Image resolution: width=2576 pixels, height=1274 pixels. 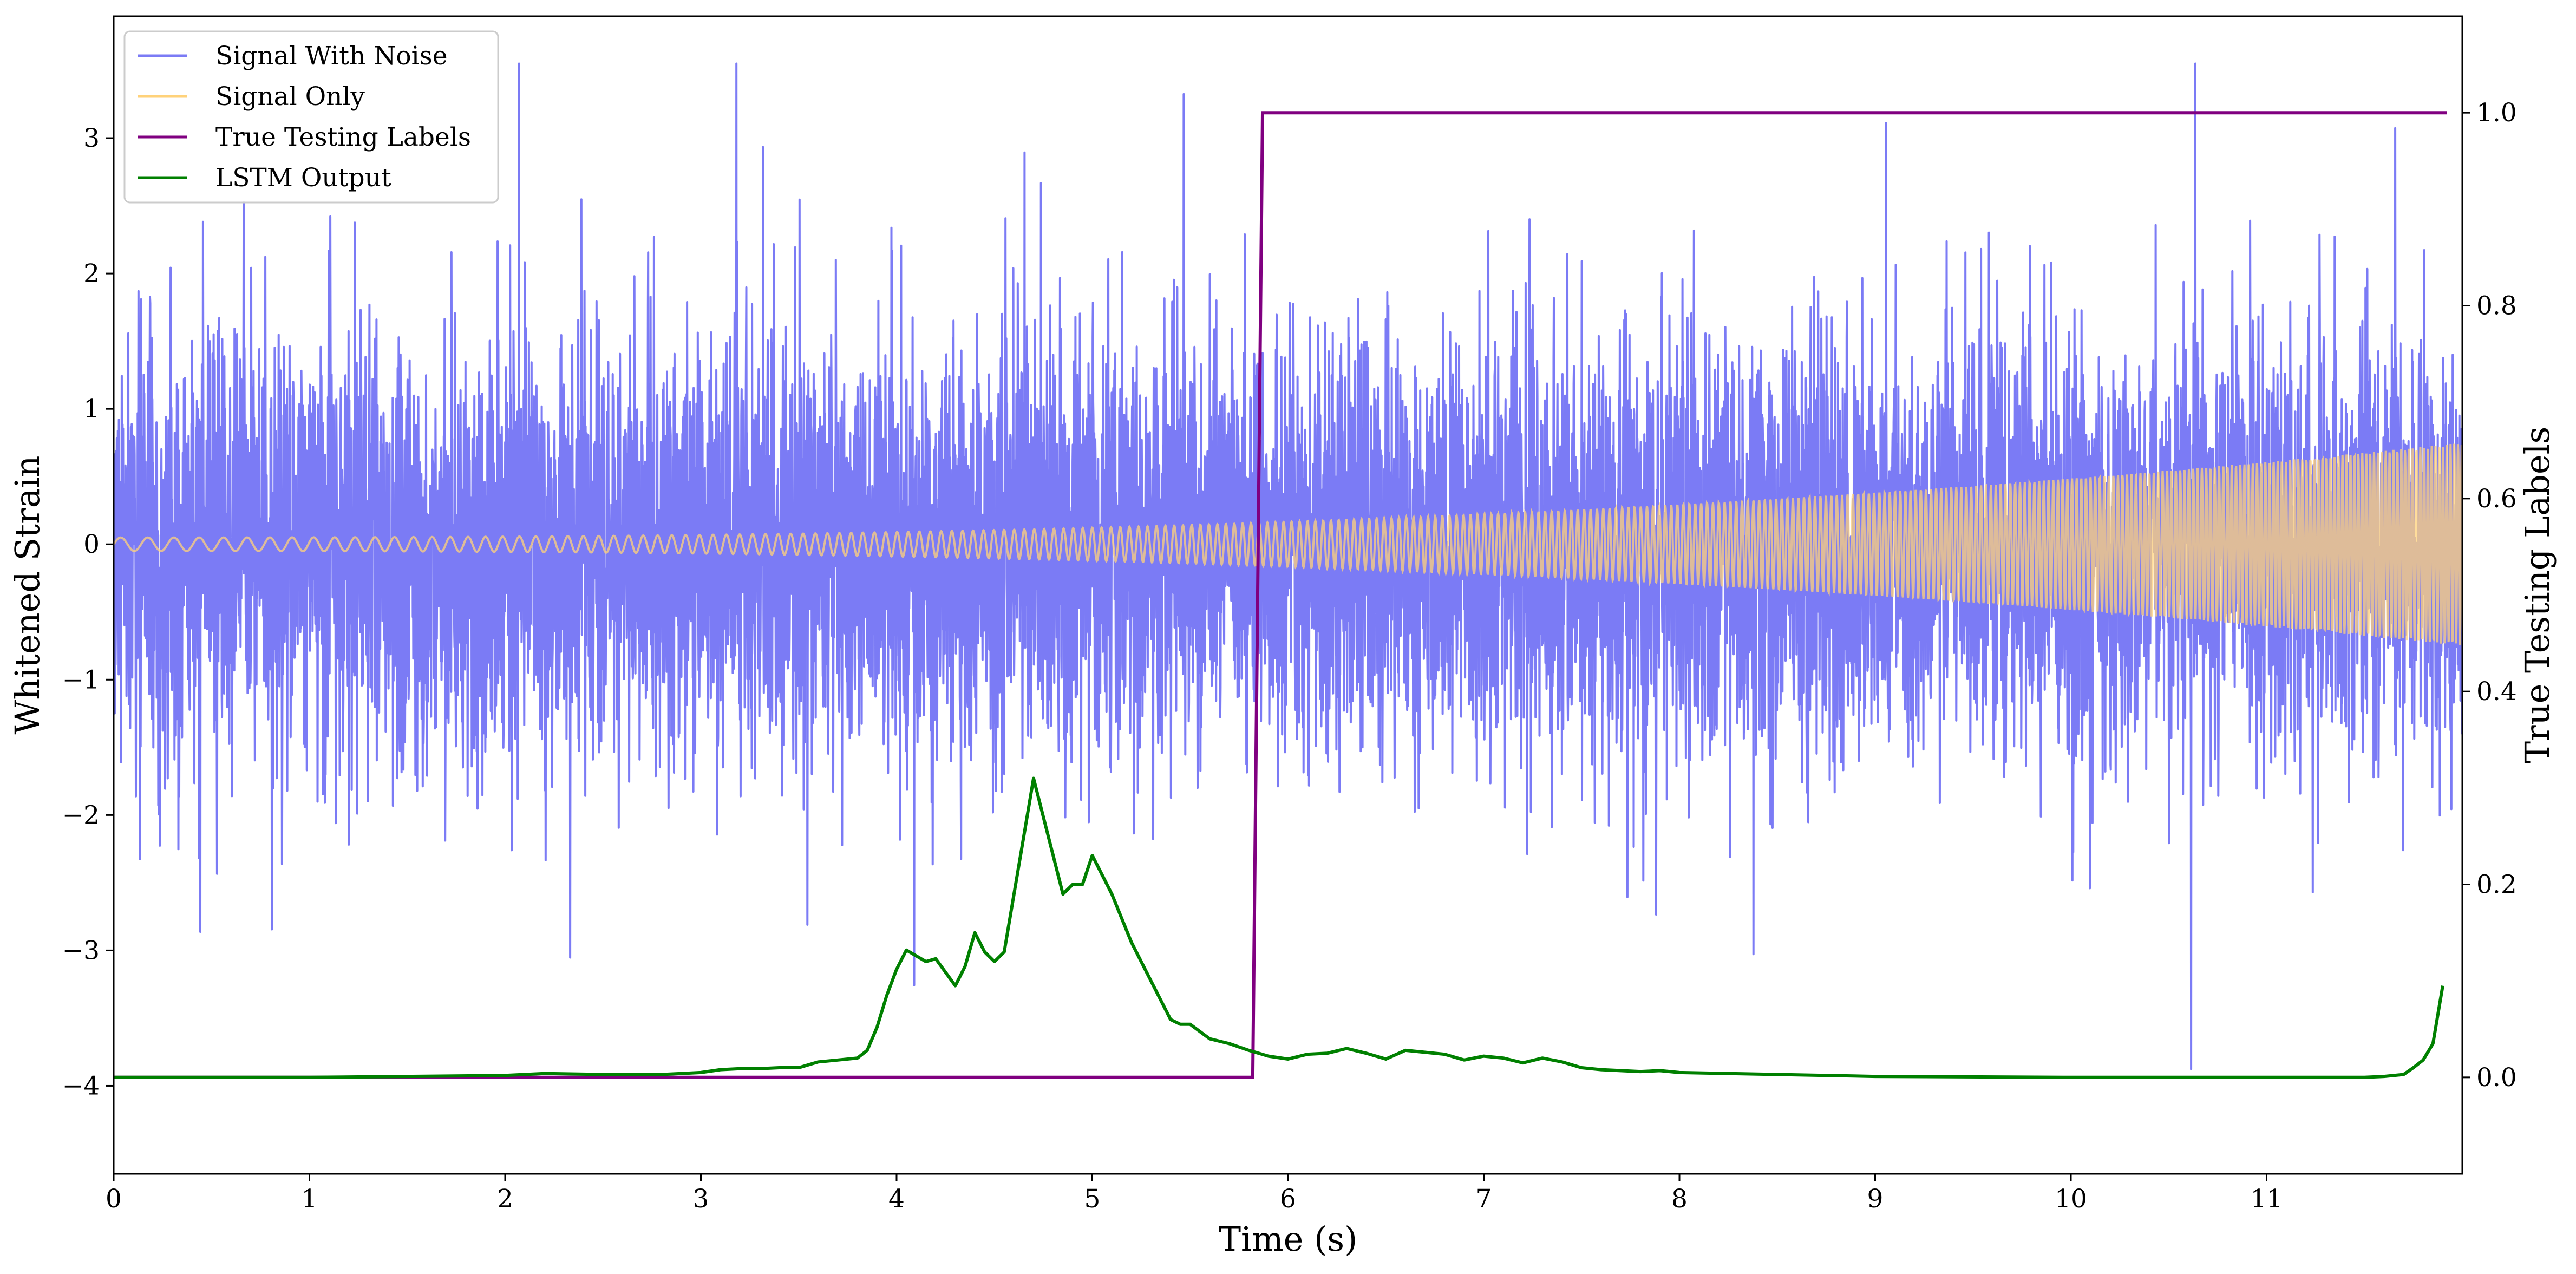 I want to click on x-tick-label: 6, so click(x=1288, y=1199).